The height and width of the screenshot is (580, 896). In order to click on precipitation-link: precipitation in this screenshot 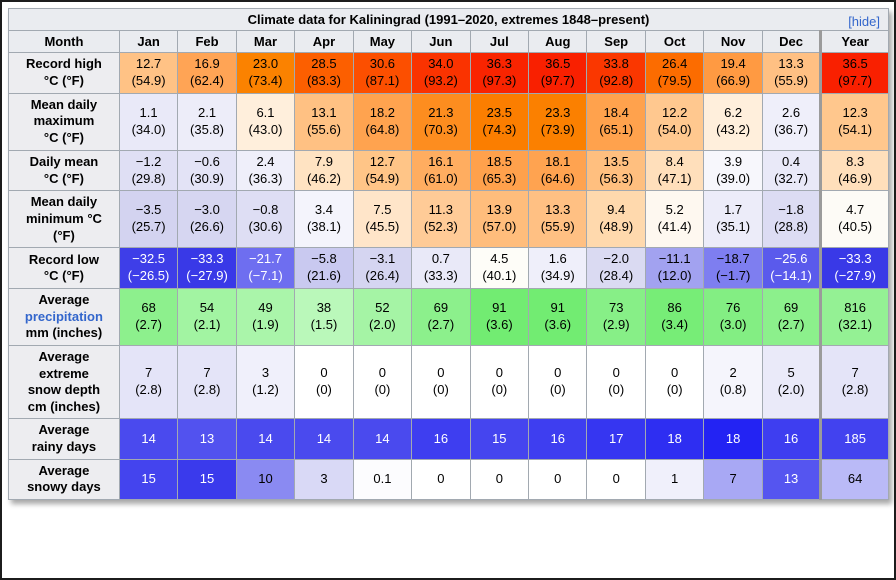, I will do `click(63, 316)`.